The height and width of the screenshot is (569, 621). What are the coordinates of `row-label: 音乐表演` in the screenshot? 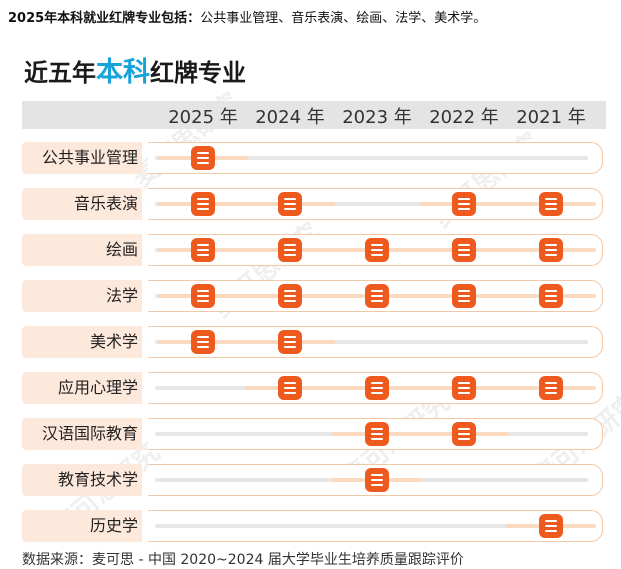 It's located at (82, 204).